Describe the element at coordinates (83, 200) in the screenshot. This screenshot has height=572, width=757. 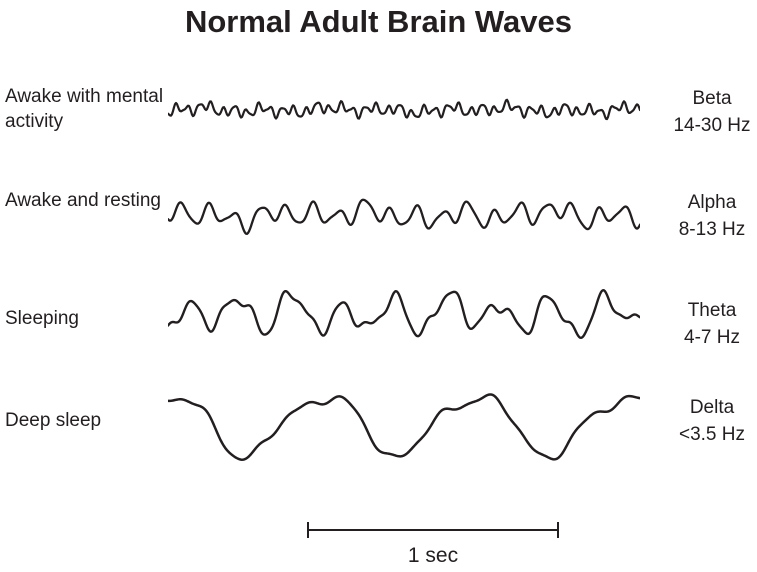
I see `state-label-alpha: Awake and resting` at that location.